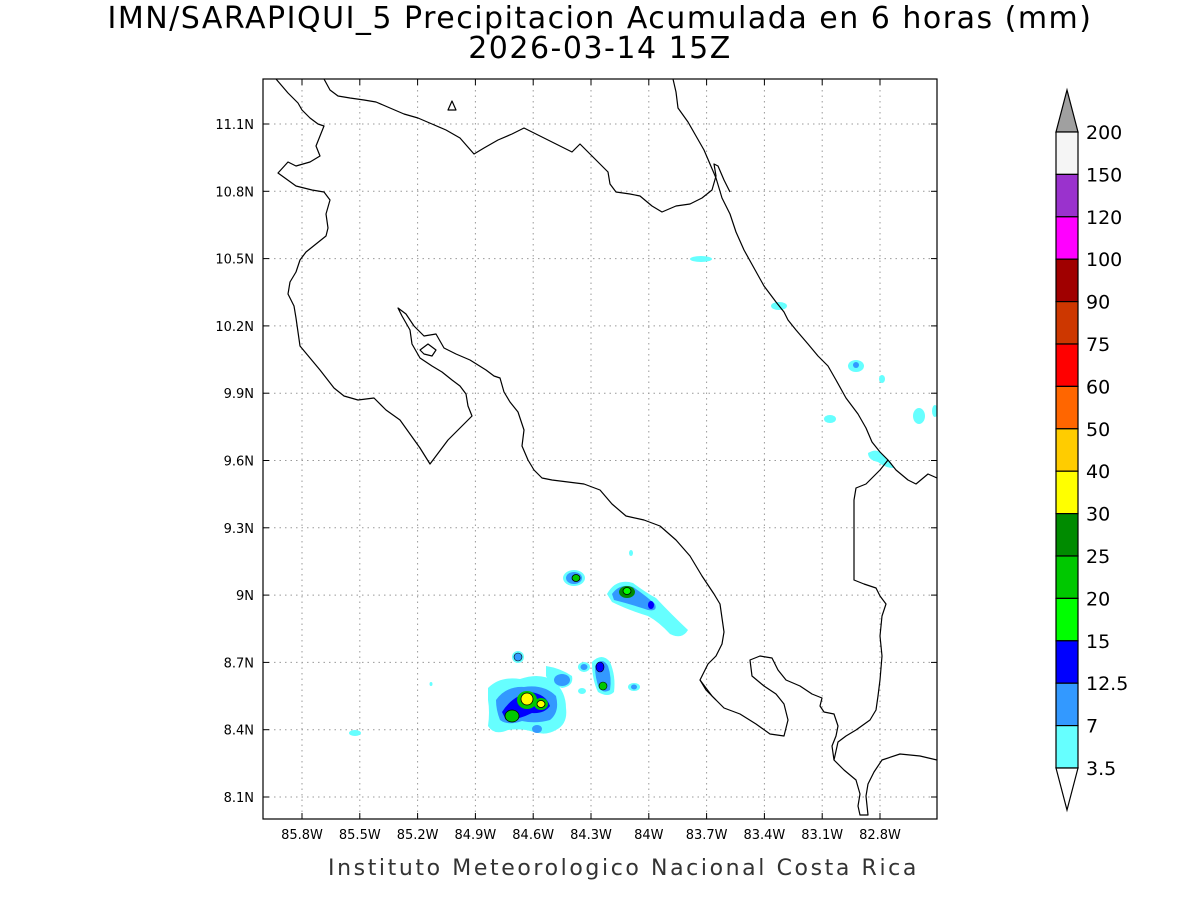 This screenshot has width=1200, height=900. What do you see at coordinates (239, 462) in the screenshot?
I see `y-tick-label: 9.6N` at bounding box center [239, 462].